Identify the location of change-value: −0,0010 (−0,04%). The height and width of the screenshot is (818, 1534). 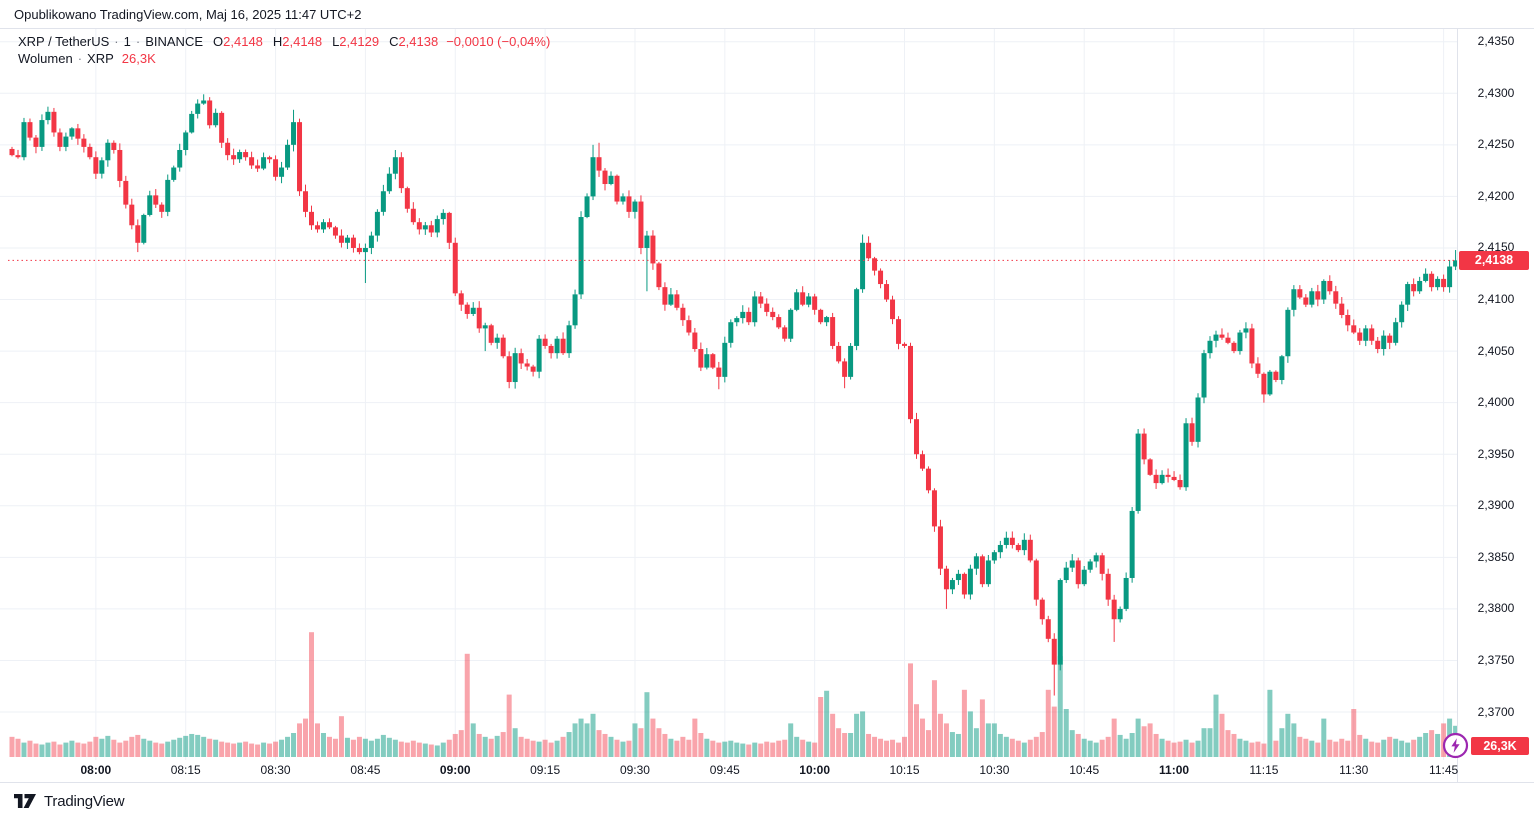
(498, 41).